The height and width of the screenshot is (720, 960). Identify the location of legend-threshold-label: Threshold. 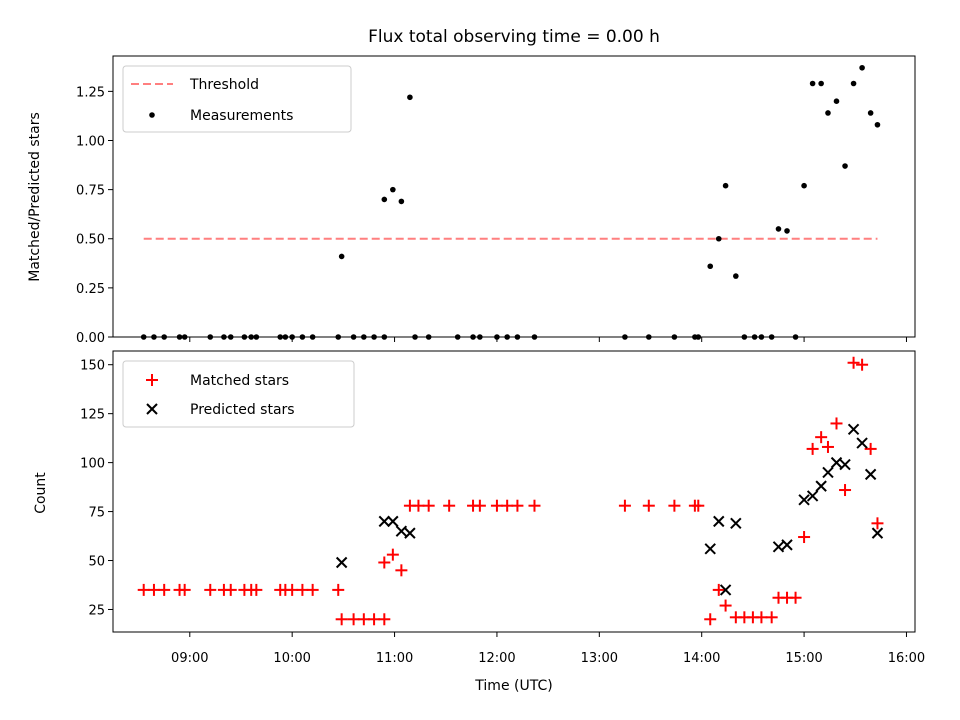
(224, 85).